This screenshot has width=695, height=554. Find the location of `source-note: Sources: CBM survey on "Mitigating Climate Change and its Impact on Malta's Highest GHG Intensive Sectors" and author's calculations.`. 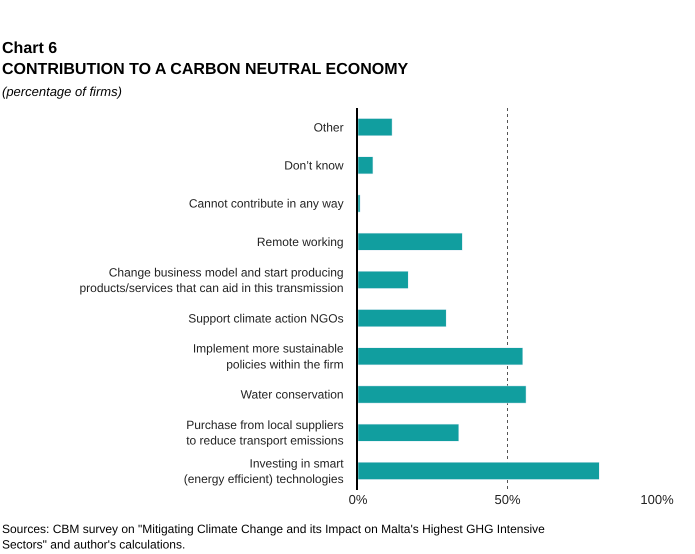

source-note: Sources: CBM survey on "Mitigating Climate Change and its Impact on Malta's Highest GHG Intensive Sectors" and author's calculations. is located at coordinates (274, 537).